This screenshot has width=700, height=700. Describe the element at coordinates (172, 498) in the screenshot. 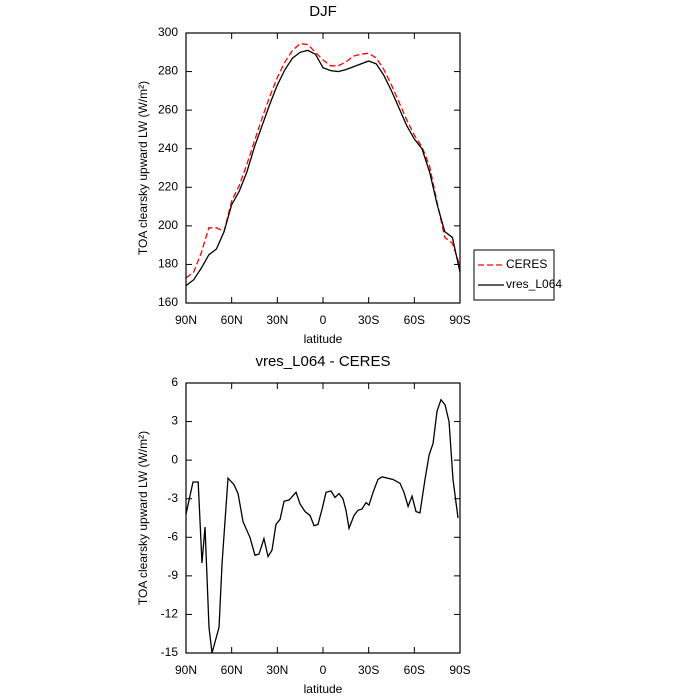

I see `y-tick-label: -3` at that location.